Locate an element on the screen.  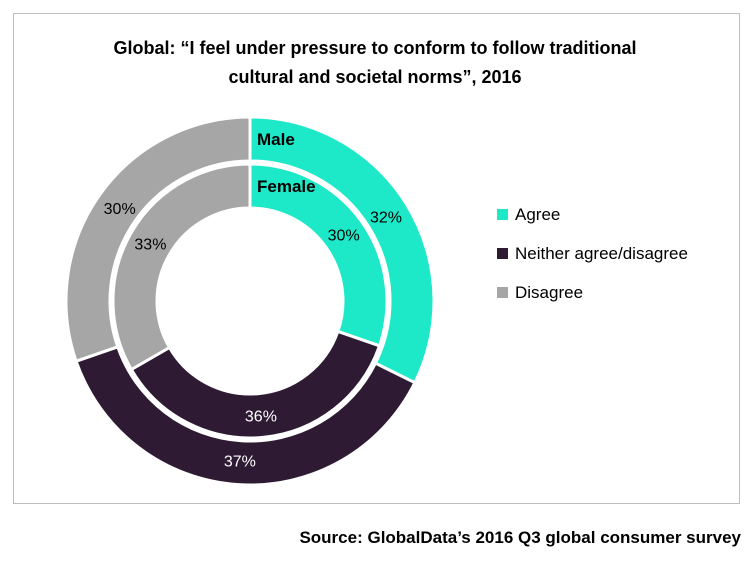
legend-swatch-agree is located at coordinates (502, 214).